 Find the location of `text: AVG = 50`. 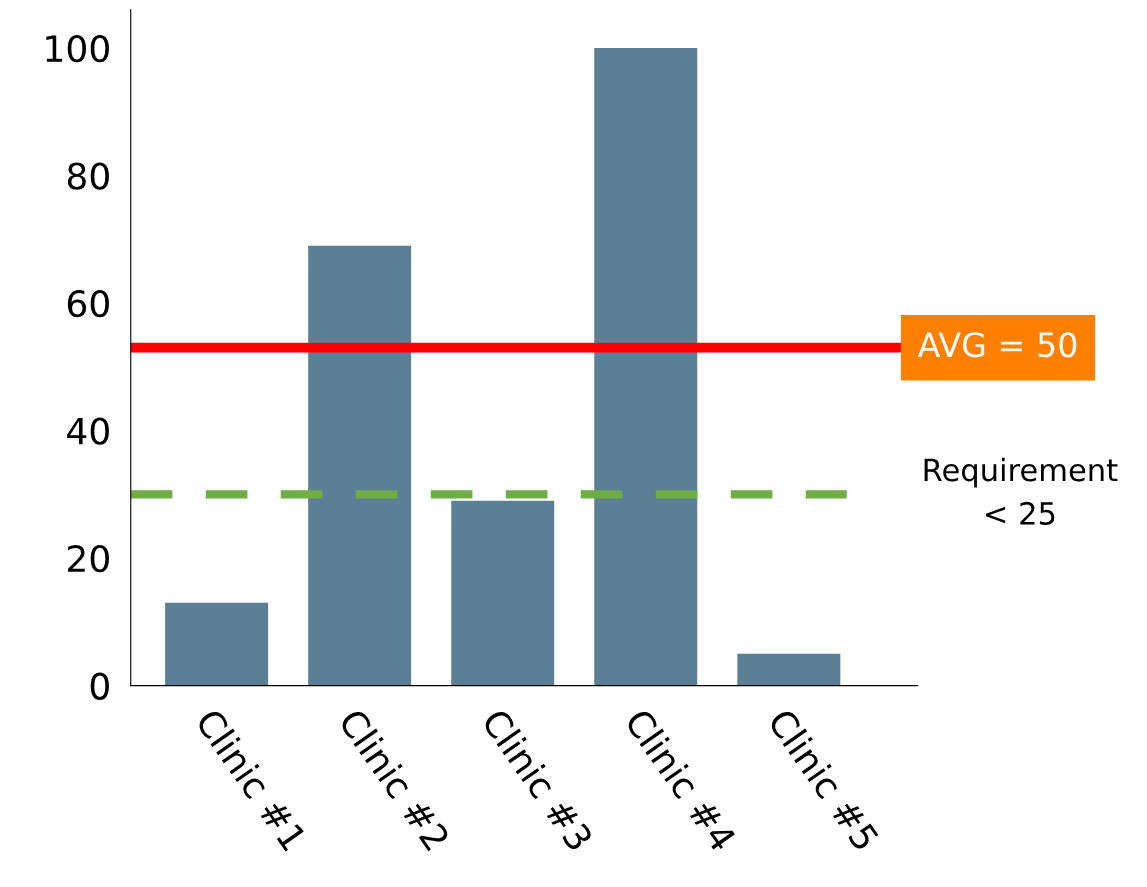

text: AVG = 50 is located at coordinates (997, 345).